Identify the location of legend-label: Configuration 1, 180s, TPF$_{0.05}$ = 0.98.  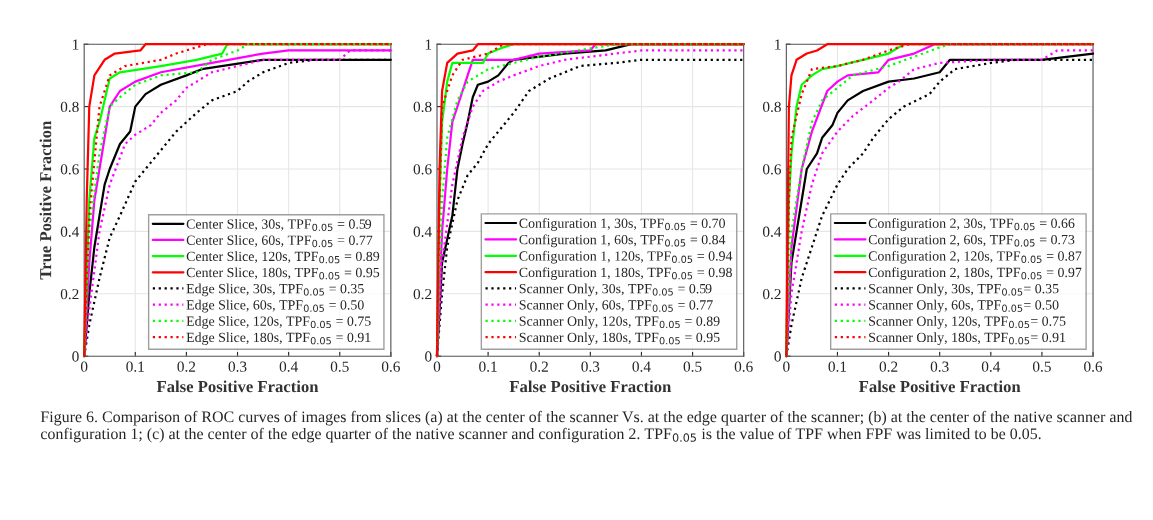
(625, 273).